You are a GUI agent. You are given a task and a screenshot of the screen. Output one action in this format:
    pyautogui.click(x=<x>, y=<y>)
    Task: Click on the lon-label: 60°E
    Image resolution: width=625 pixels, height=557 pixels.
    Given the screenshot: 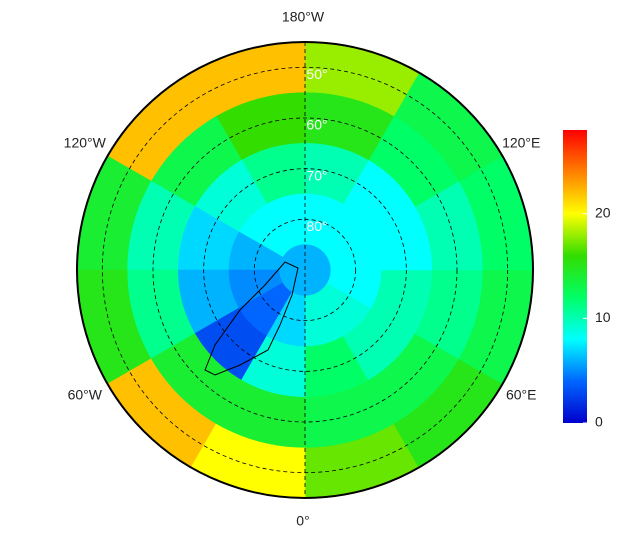 What is the action you would take?
    pyautogui.click(x=521, y=395)
    